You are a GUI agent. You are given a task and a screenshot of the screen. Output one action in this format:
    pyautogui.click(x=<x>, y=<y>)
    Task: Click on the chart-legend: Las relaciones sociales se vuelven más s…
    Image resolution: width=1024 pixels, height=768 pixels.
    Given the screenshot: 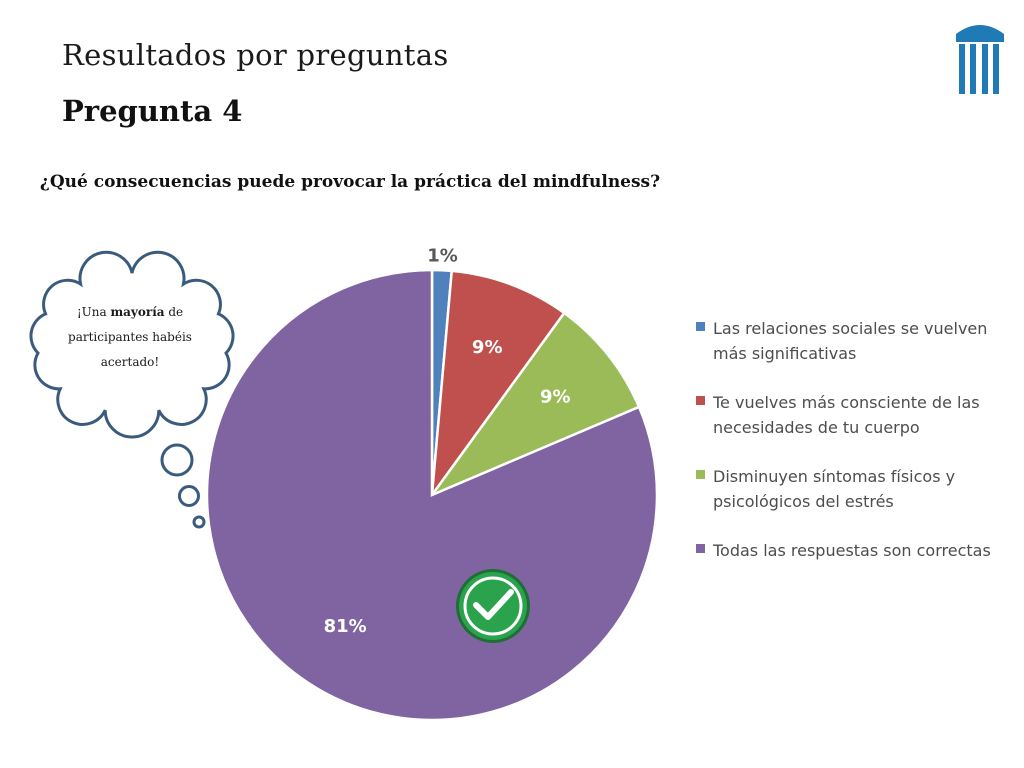 What is the action you would take?
    pyautogui.click(x=851, y=451)
    